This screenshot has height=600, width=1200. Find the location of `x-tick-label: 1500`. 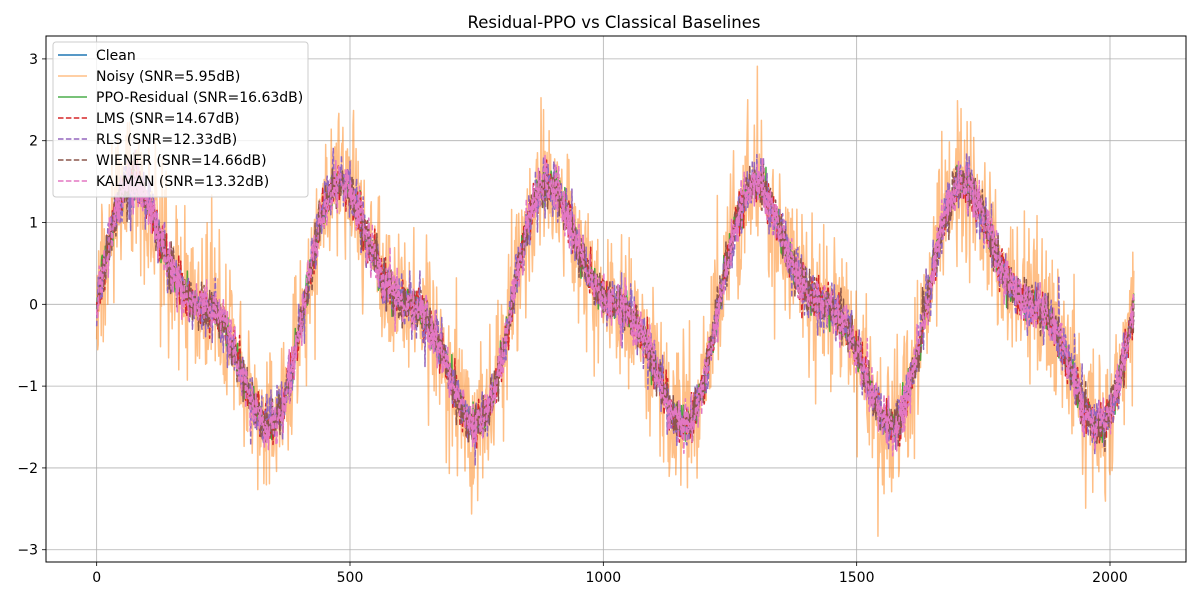

x-tick-label: 1500 is located at coordinates (857, 578).